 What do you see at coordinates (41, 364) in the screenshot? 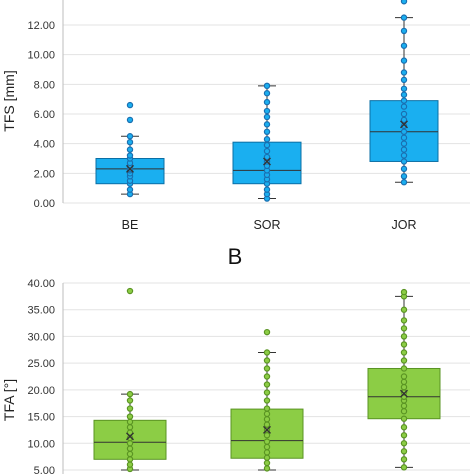
I see `y-tick-label: 25.00` at bounding box center [41, 364].